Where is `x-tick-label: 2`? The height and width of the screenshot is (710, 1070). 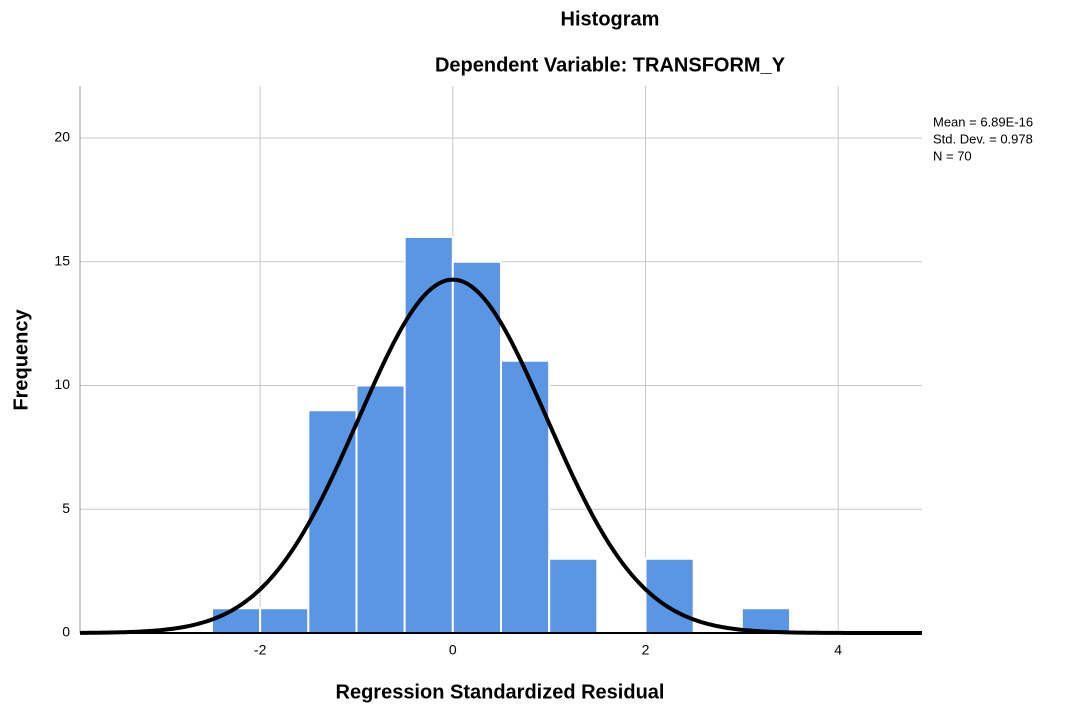
x-tick-label: 2 is located at coordinates (646, 650).